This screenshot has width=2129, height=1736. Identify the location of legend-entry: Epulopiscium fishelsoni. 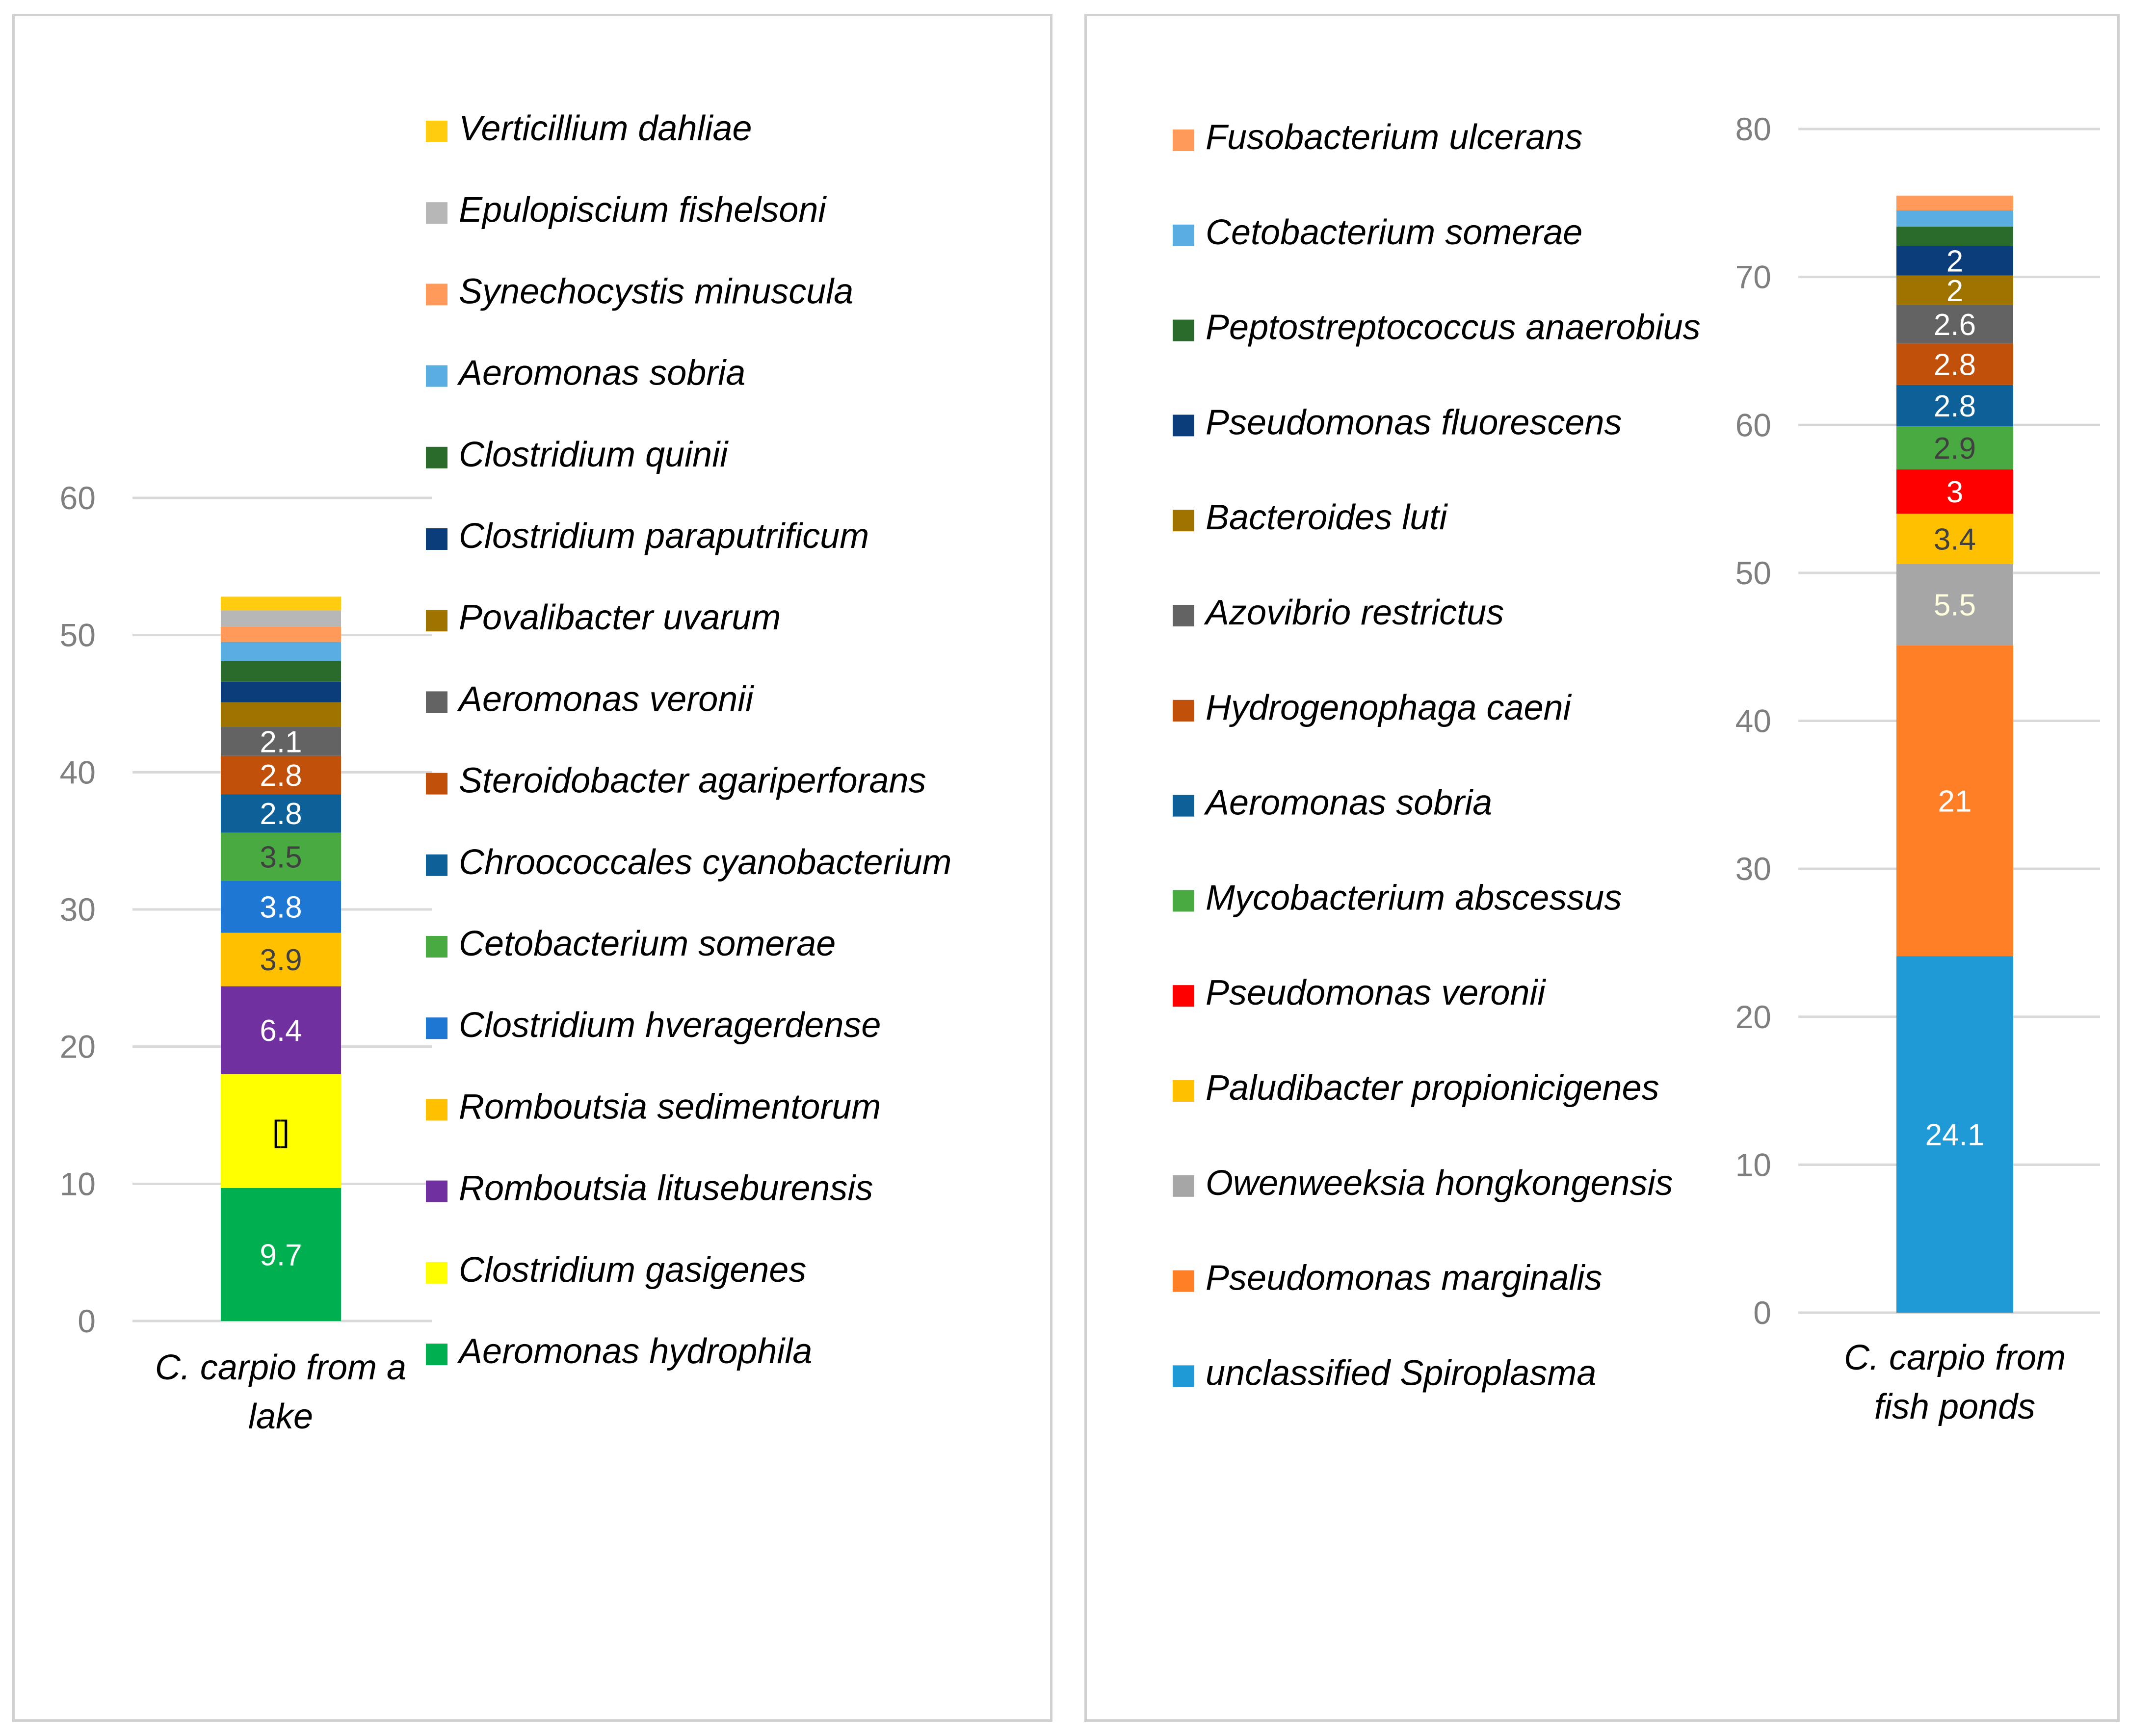
(643, 210).